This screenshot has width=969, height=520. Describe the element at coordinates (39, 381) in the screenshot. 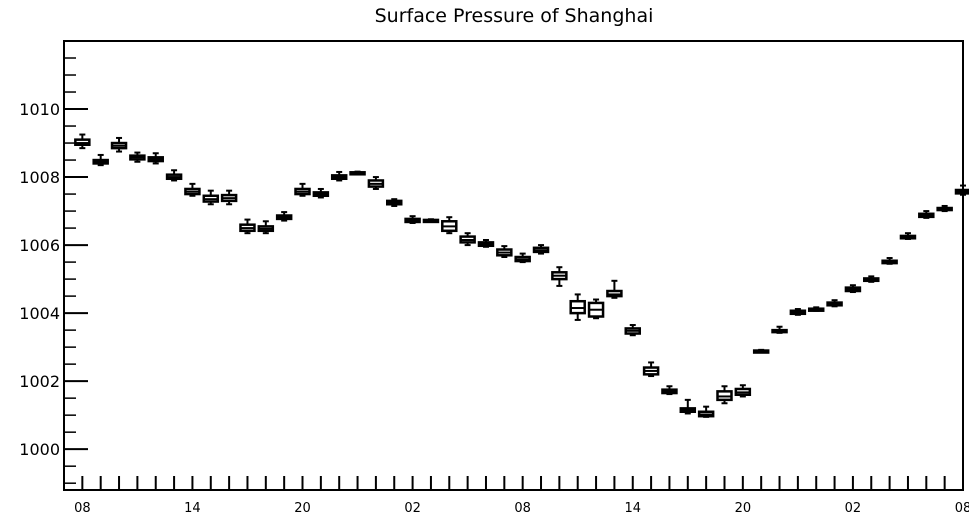

I see `y-tick-label: 1002` at that location.